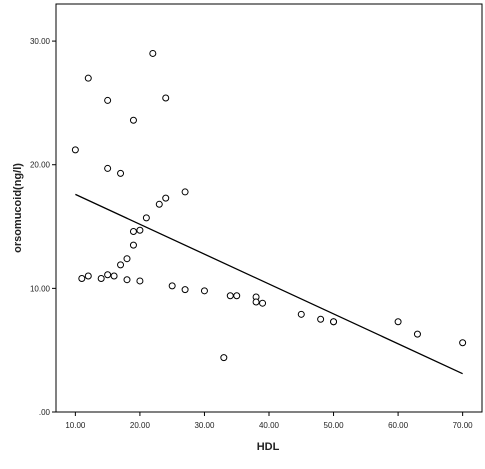  Describe the element at coordinates (75, 425) in the screenshot. I see `x-tick-label: 10.00` at that location.